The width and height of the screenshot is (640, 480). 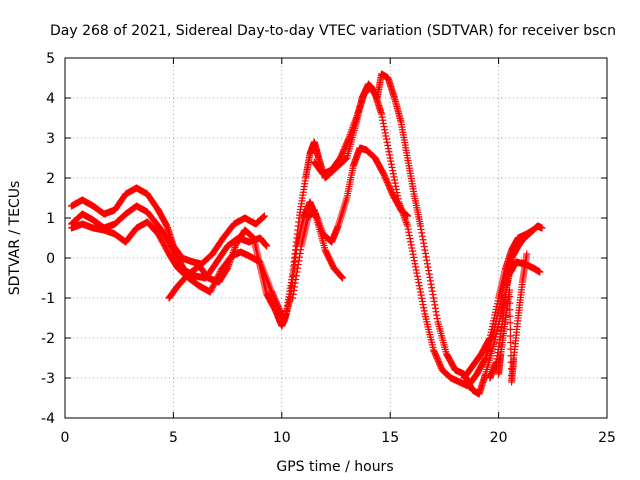 What do you see at coordinates (50, 259) in the screenshot?
I see `y-tick-label: 0` at bounding box center [50, 259].